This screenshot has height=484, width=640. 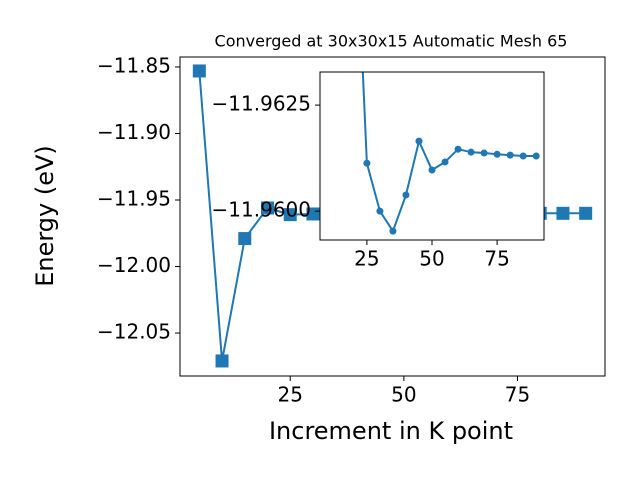 I want to click on y-tick-label: −11.90, so click(x=134, y=132).